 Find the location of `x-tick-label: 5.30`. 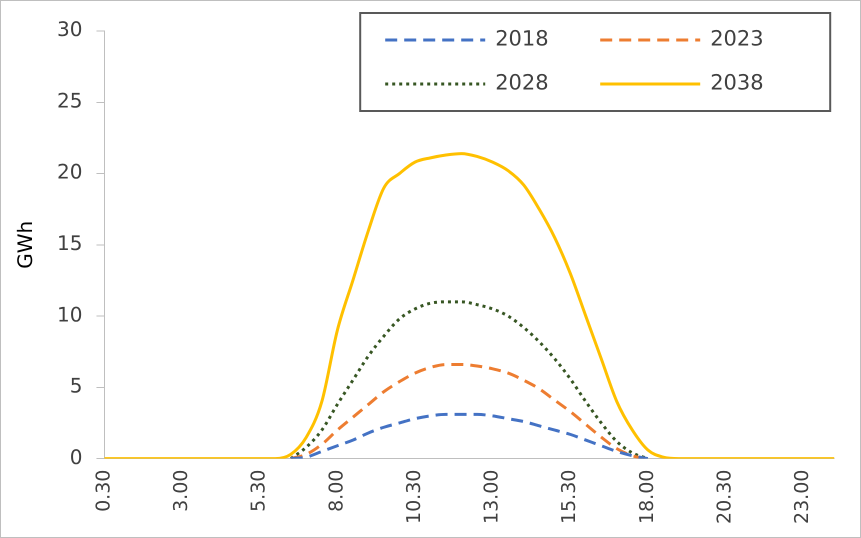

x-tick-label: 5.30 is located at coordinates (259, 491).